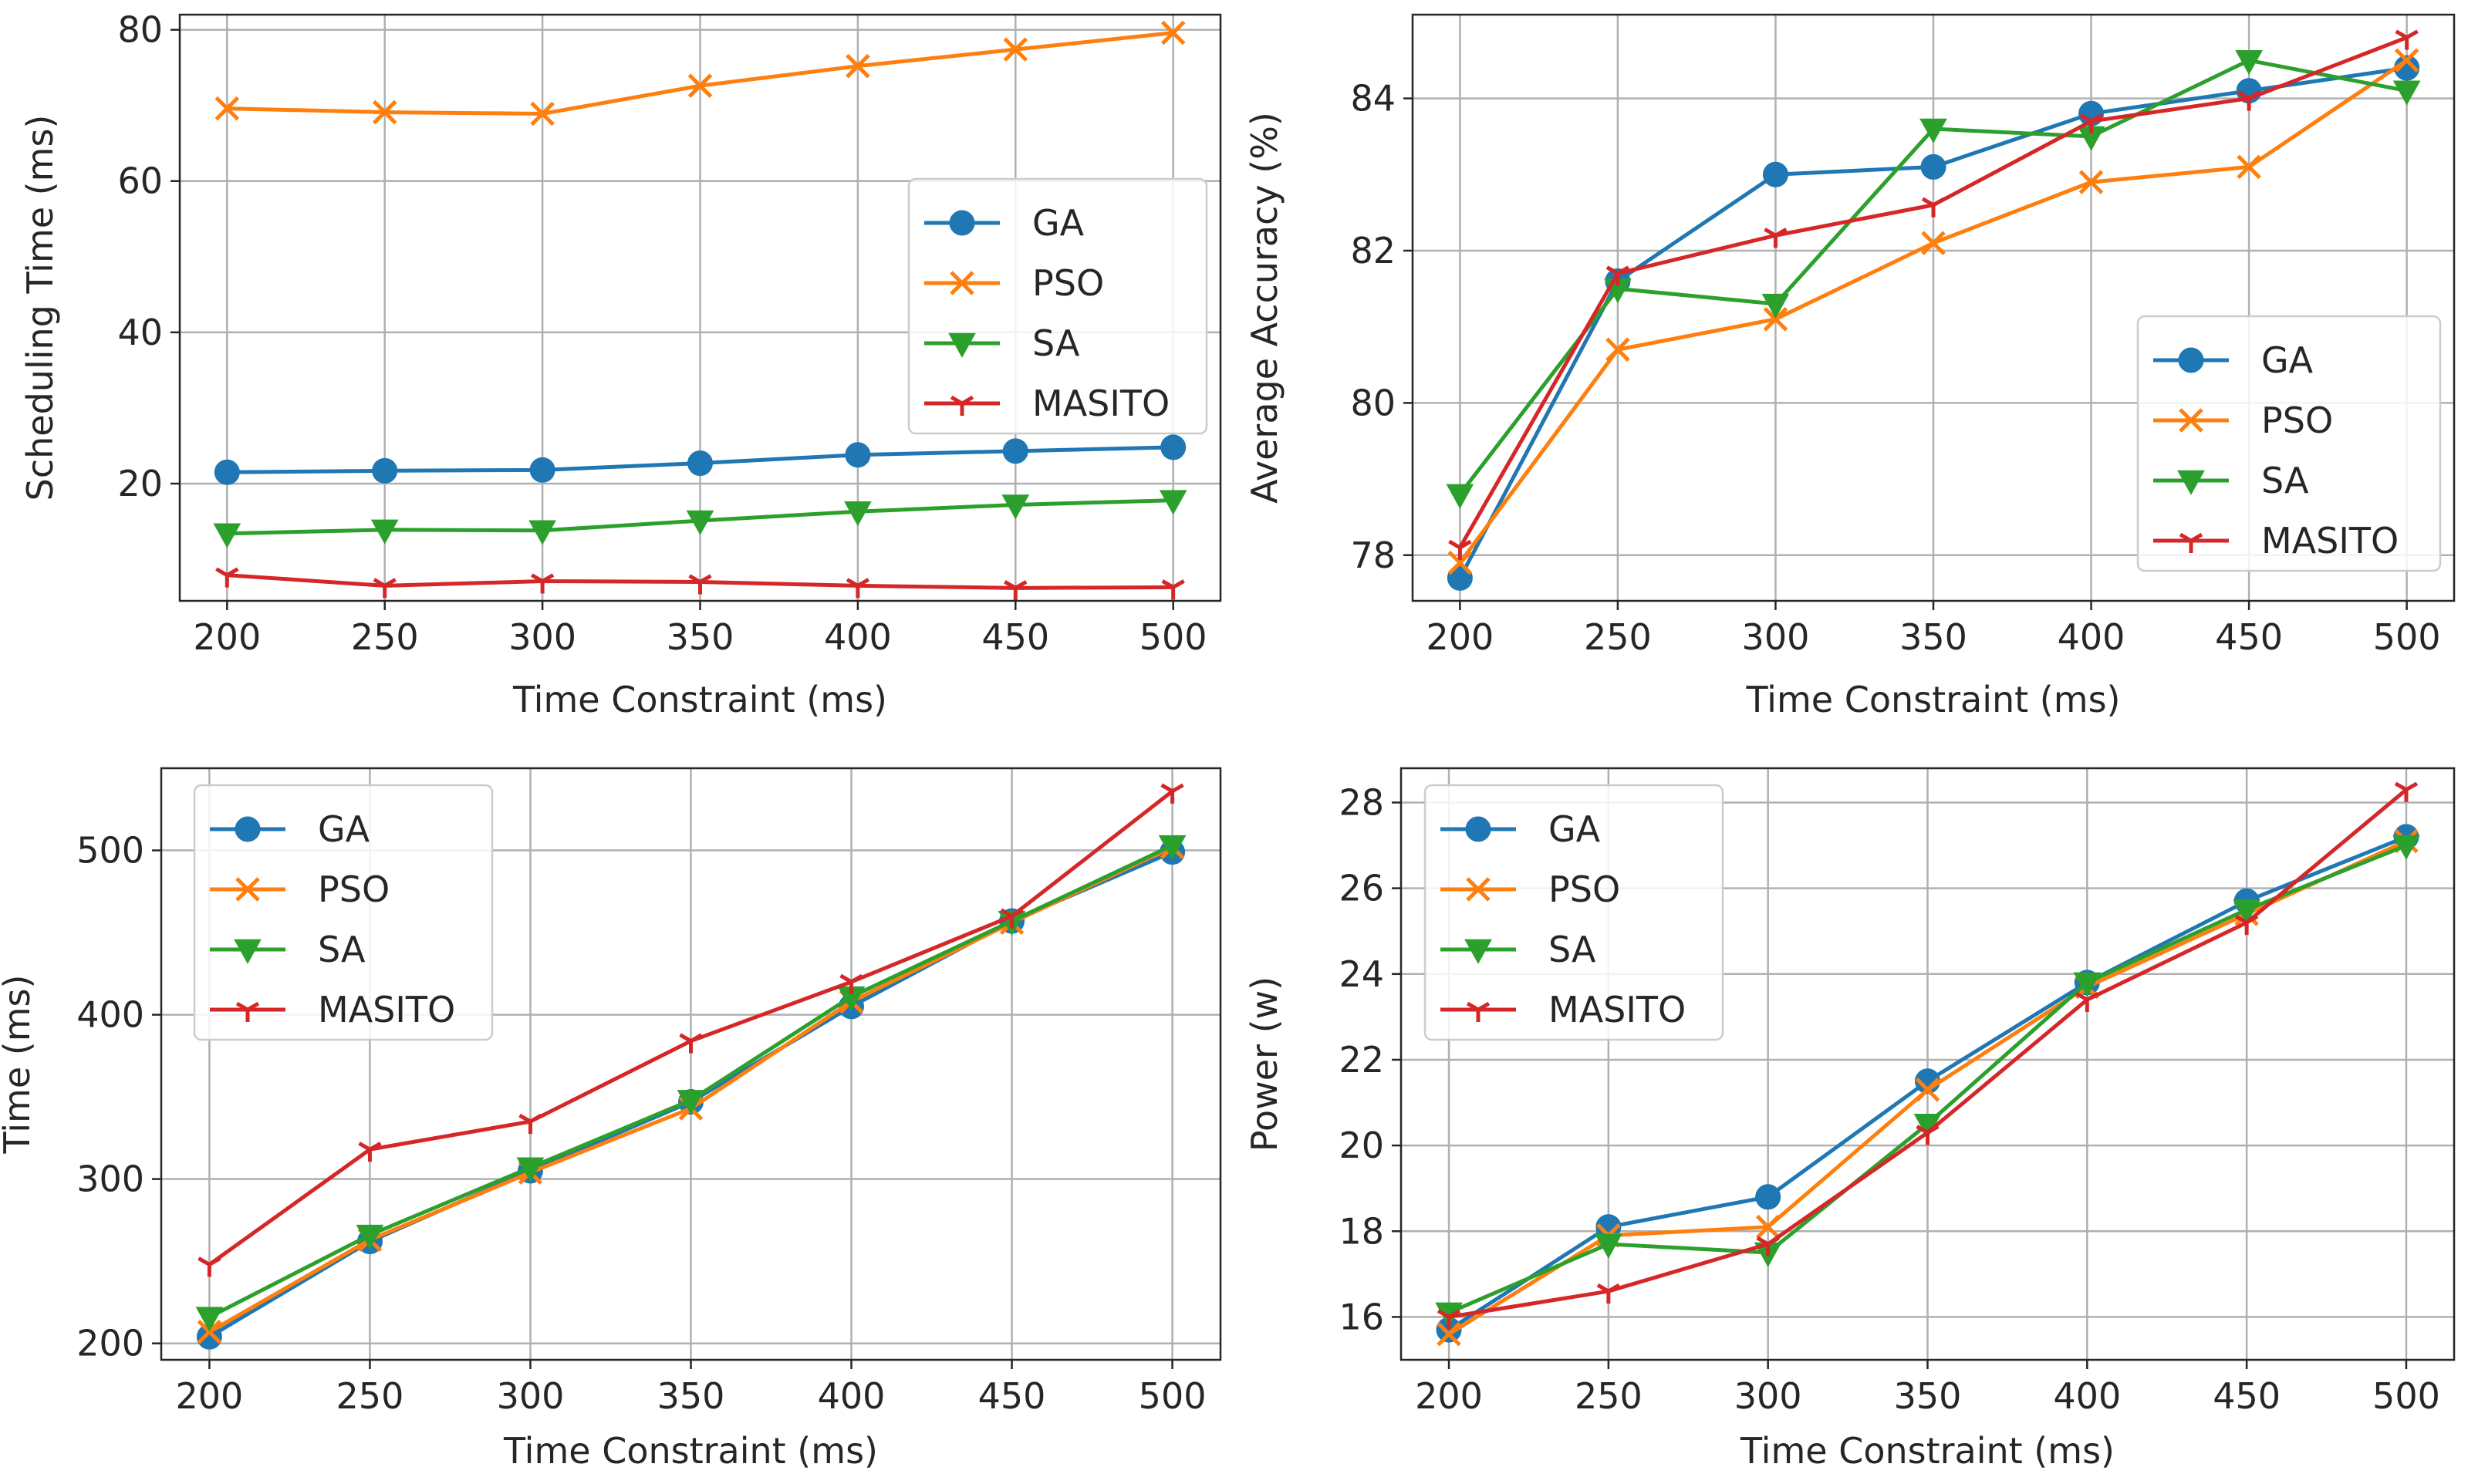 This screenshot has width=2468, height=1484. Describe the element at coordinates (1373, 555) in the screenshot. I see `y-tick-label: 78` at that location.